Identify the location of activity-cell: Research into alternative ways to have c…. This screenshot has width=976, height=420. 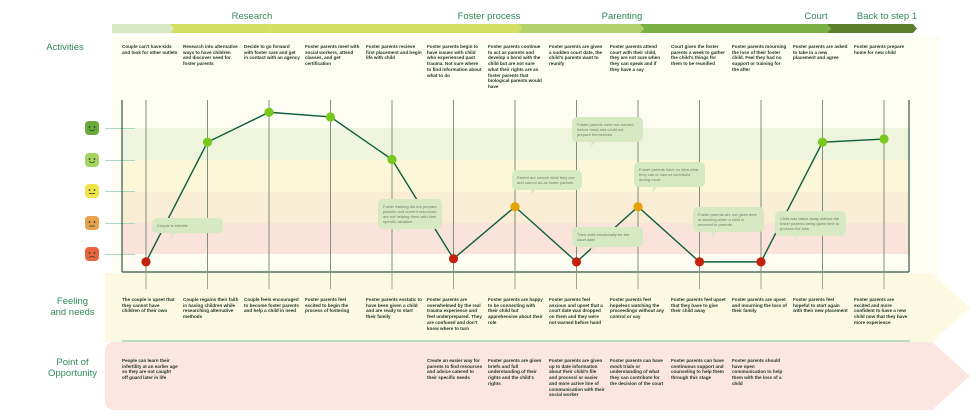
(210, 55).